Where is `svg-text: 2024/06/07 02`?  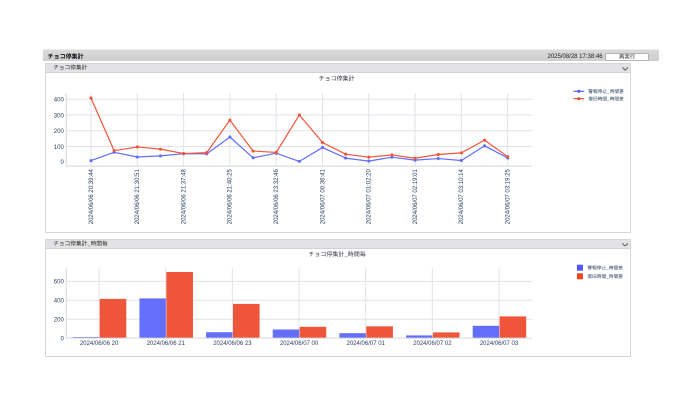
svg-text: 2024/06/07 02 is located at coordinates (432, 344).